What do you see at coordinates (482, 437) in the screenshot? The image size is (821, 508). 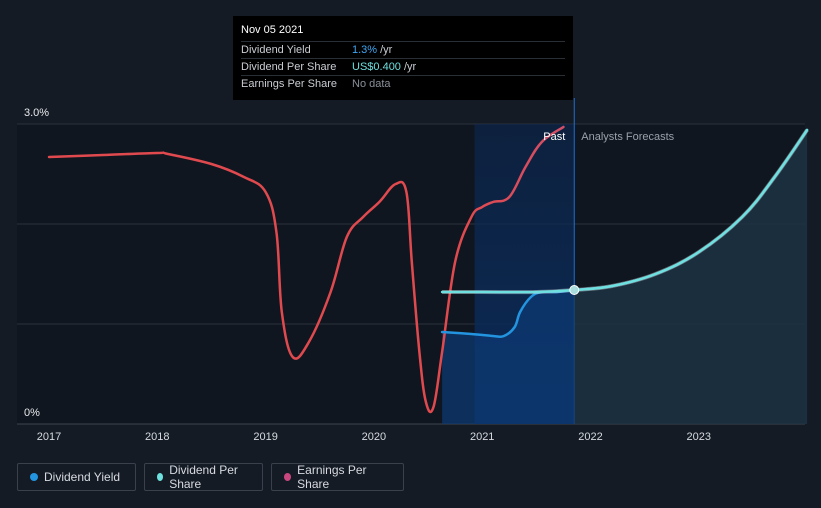 I see `x-tick-label: 2021` at bounding box center [482, 437].